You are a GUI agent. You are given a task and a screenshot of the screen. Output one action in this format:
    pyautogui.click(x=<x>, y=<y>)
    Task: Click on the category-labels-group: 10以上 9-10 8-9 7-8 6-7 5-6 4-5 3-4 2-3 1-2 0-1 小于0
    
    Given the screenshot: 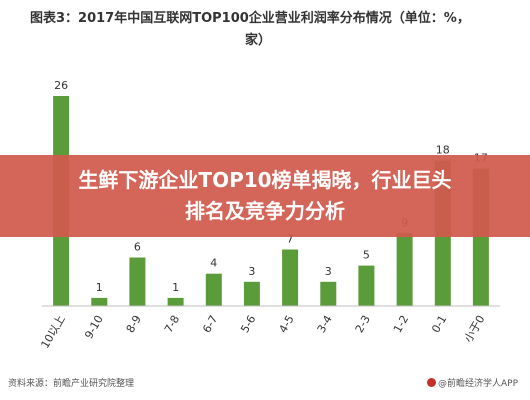 What is the action you would take?
    pyautogui.click(x=262, y=332)
    